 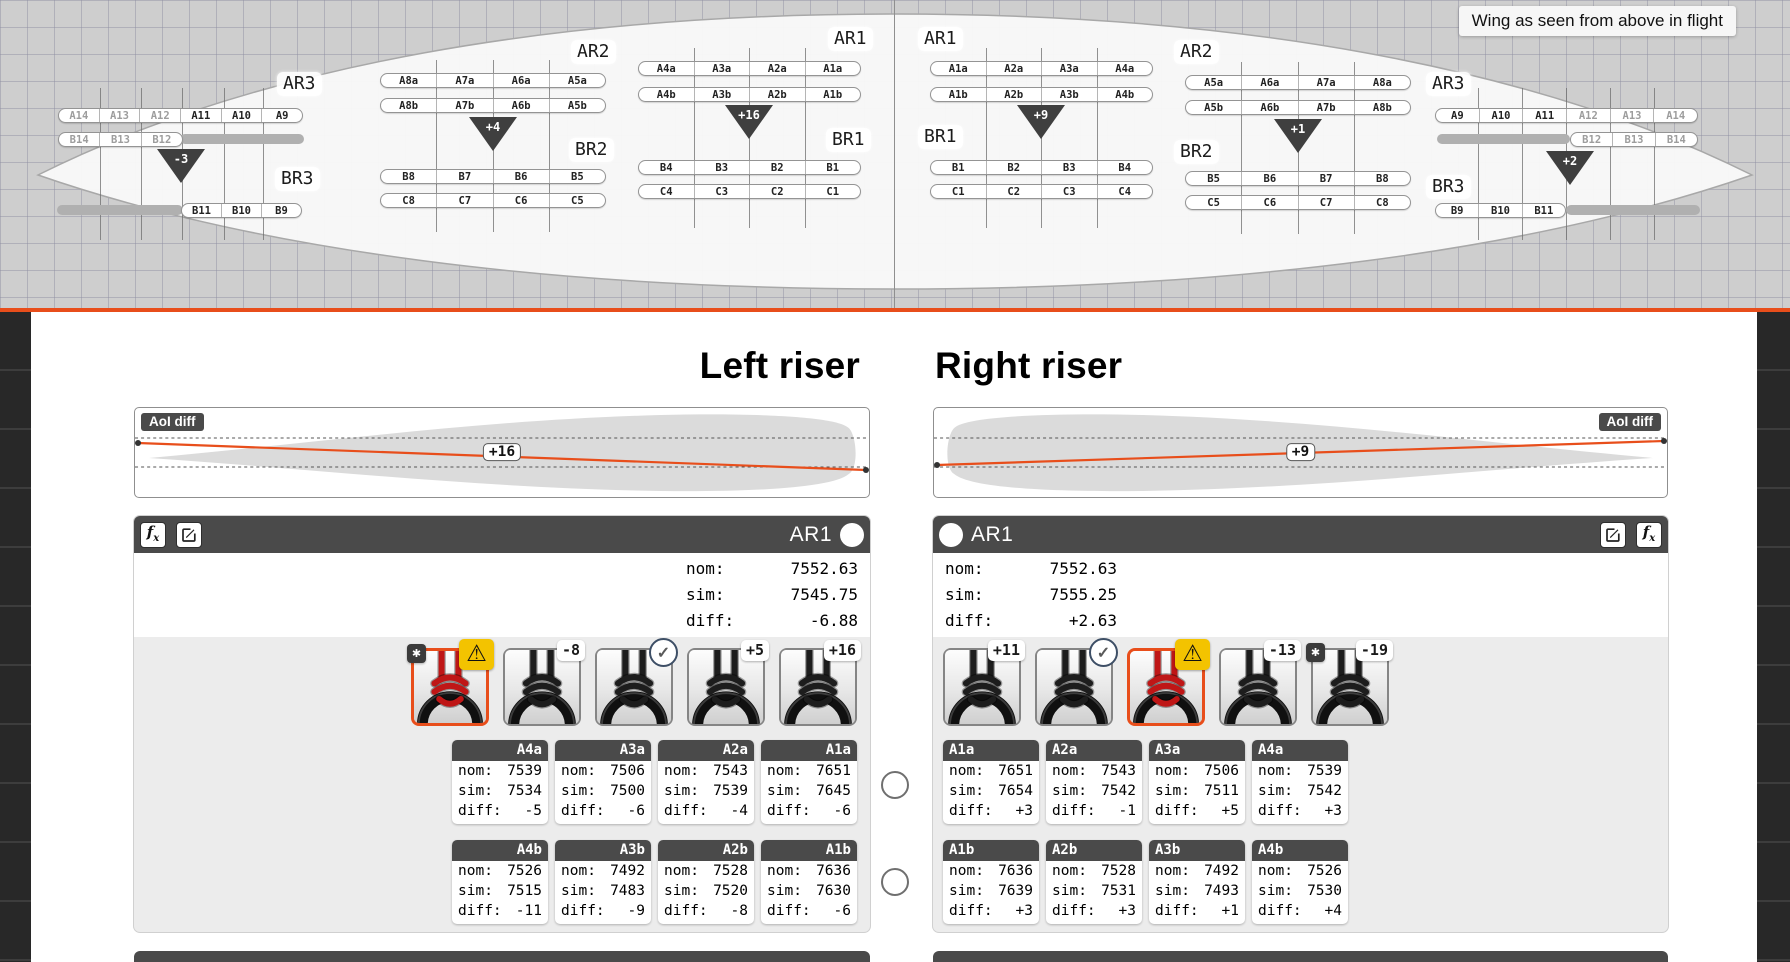 I want to click on line-label-a6a: A6a, so click(x=1269, y=82).